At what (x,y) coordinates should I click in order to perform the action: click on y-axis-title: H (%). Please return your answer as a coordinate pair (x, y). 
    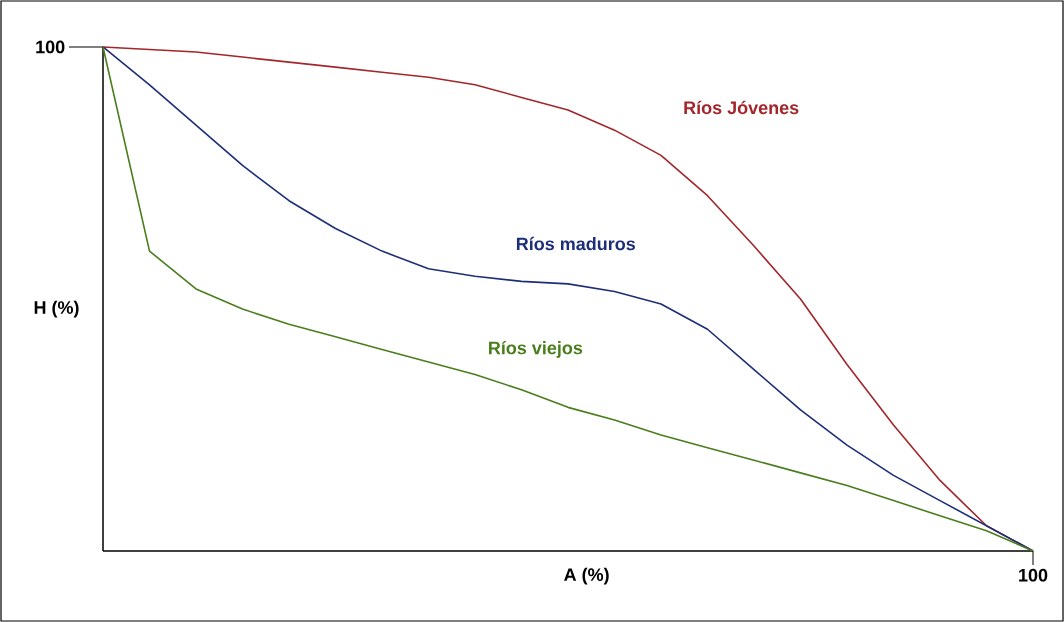
    Looking at the image, I should click on (56, 309).